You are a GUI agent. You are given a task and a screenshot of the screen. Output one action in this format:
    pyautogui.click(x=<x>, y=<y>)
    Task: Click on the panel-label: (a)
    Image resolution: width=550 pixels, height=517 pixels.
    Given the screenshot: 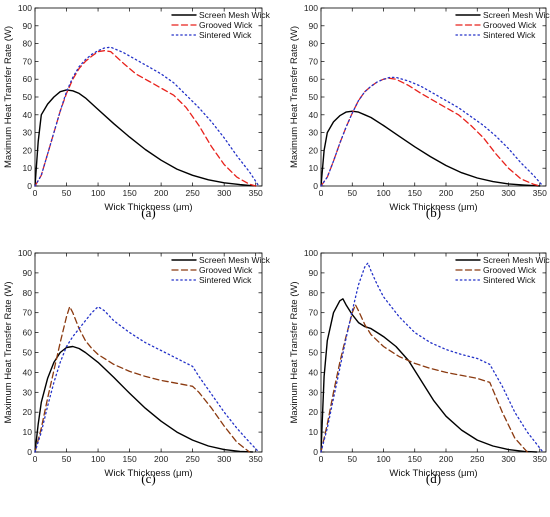 What is the action you would take?
    pyautogui.click(x=148, y=212)
    